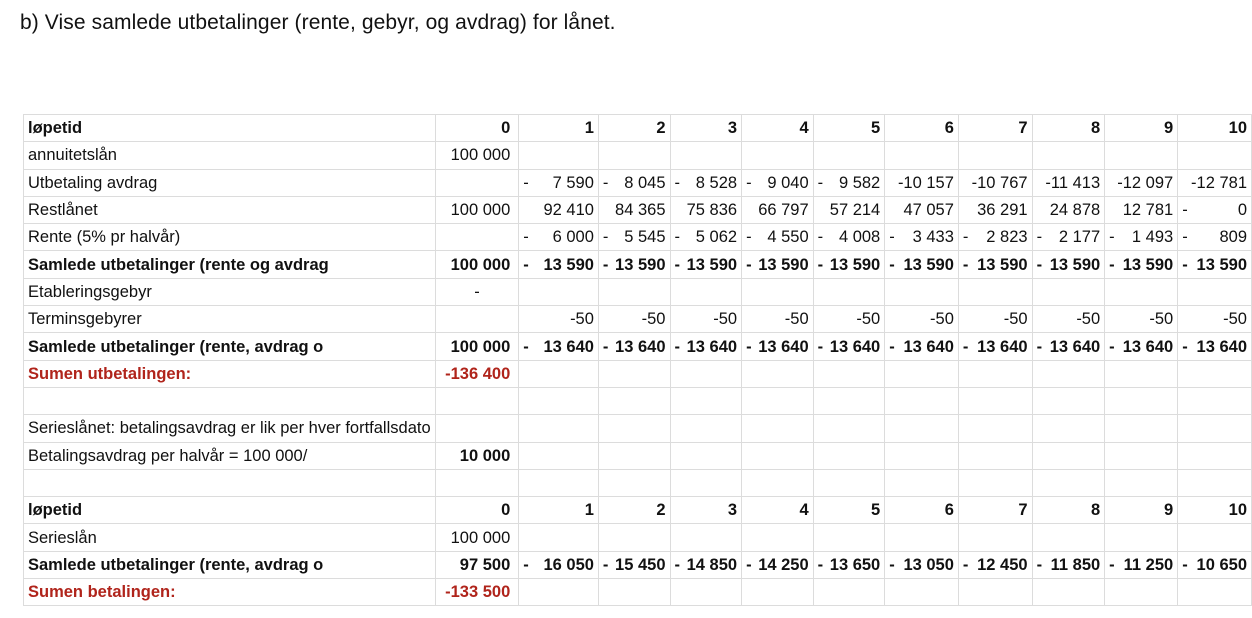 This screenshot has height=618, width=1252. Describe the element at coordinates (921, 210) in the screenshot. I see `cell-period-6: 47 057` at that location.